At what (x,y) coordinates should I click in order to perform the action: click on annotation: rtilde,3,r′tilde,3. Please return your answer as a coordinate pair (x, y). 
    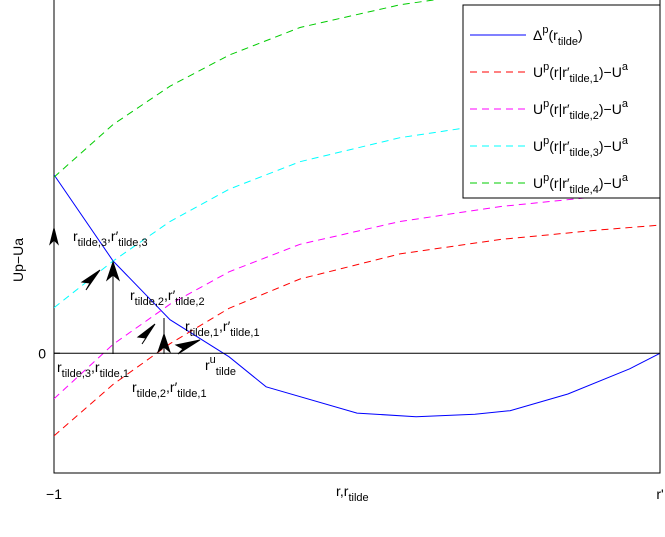
    Looking at the image, I should click on (110, 238).